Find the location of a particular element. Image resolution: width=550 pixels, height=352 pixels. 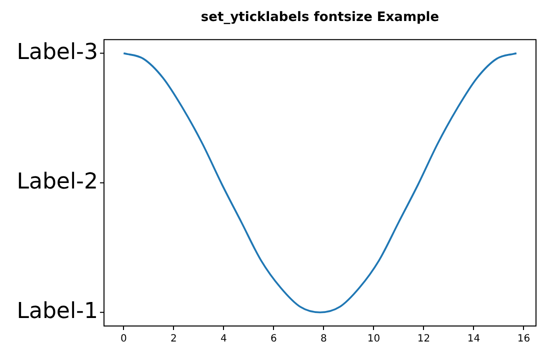

x-tick-label: 6 is located at coordinates (273, 339).